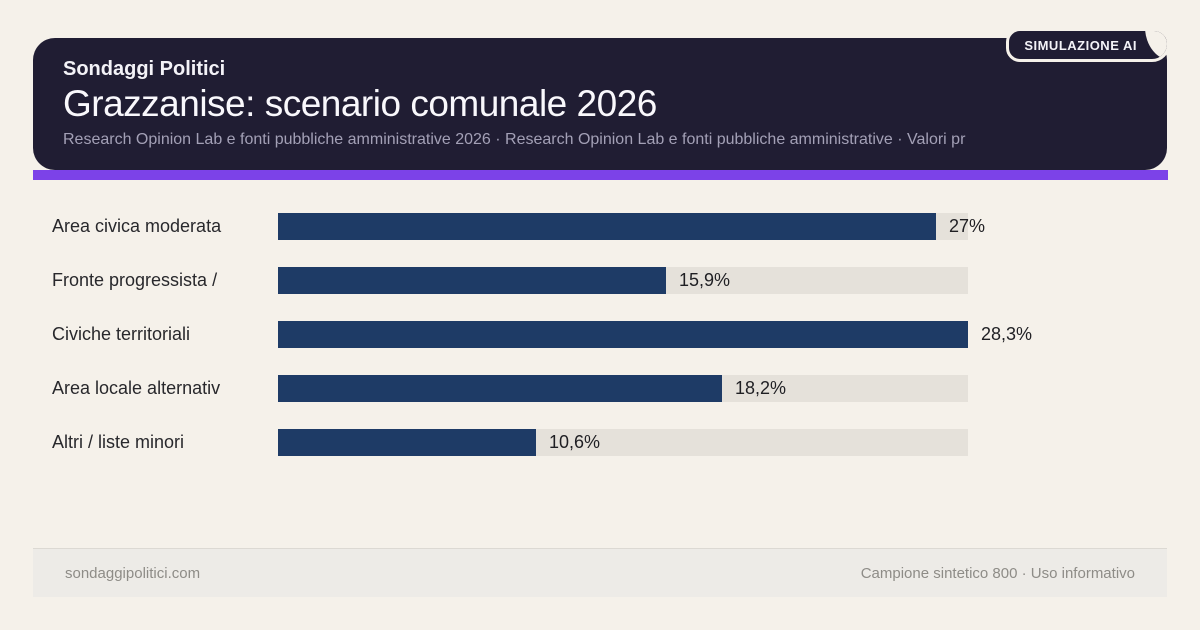 The image size is (1200, 630). I want to click on bar-track: 27%, so click(631, 226).